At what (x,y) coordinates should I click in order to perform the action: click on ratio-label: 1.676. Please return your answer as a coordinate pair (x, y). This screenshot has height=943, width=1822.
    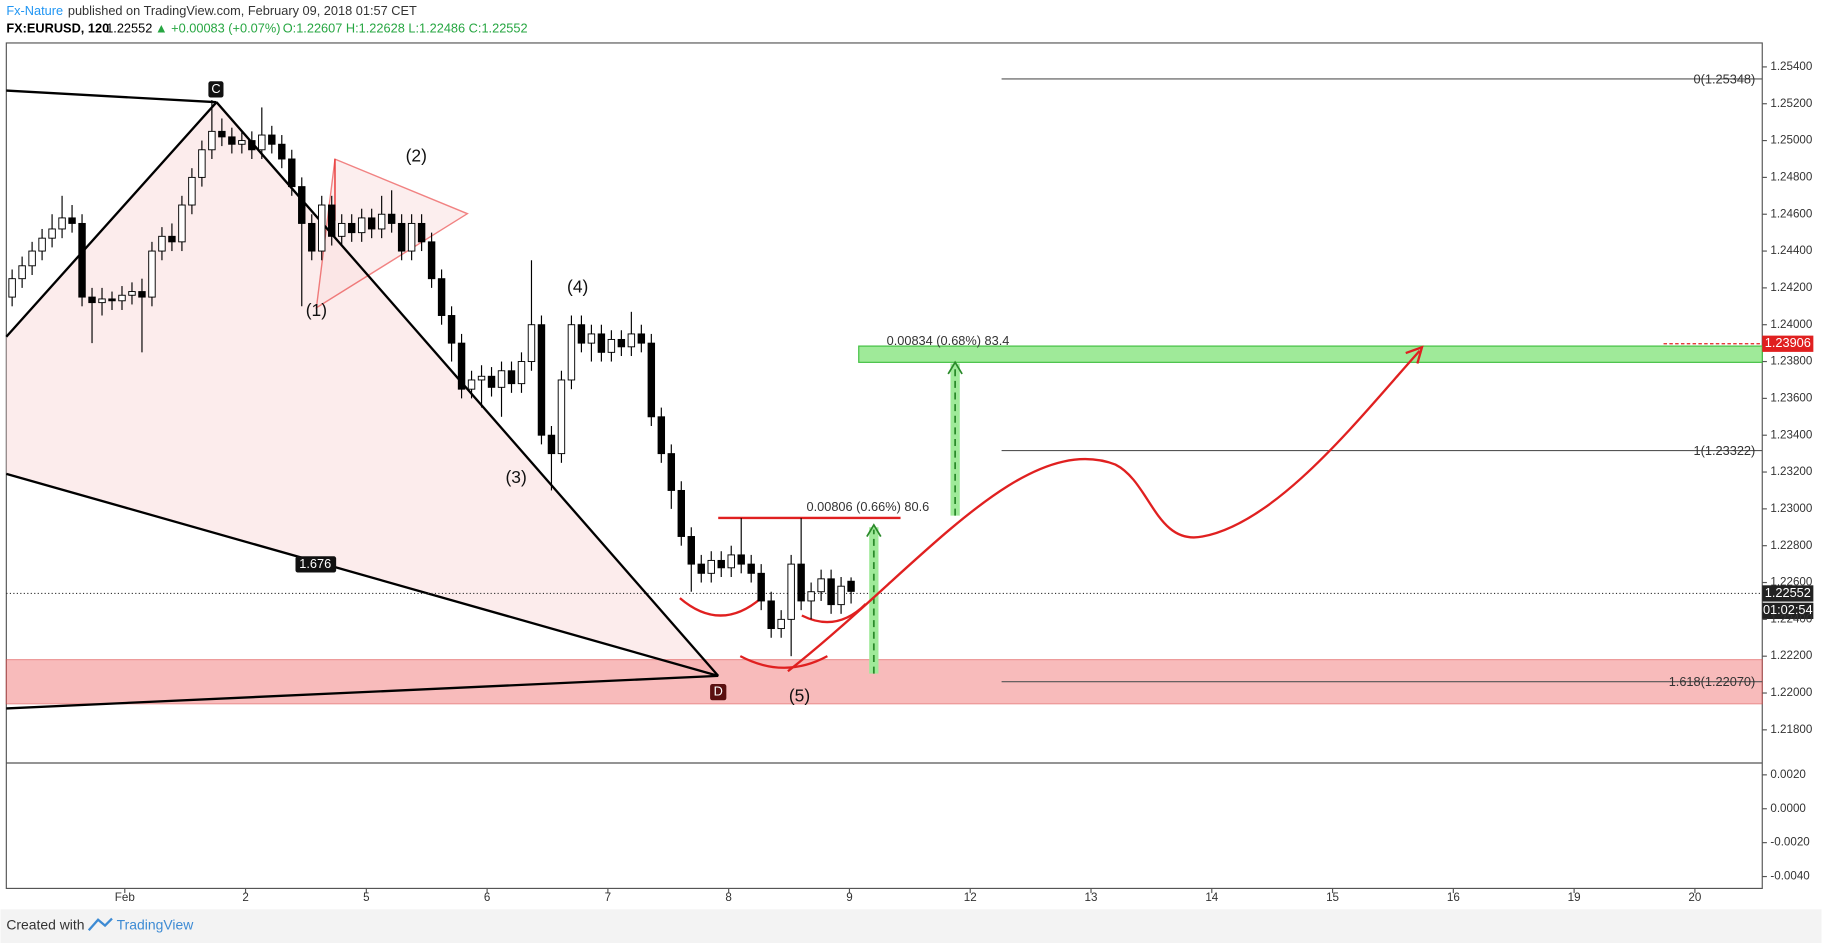
    Looking at the image, I should click on (315, 563).